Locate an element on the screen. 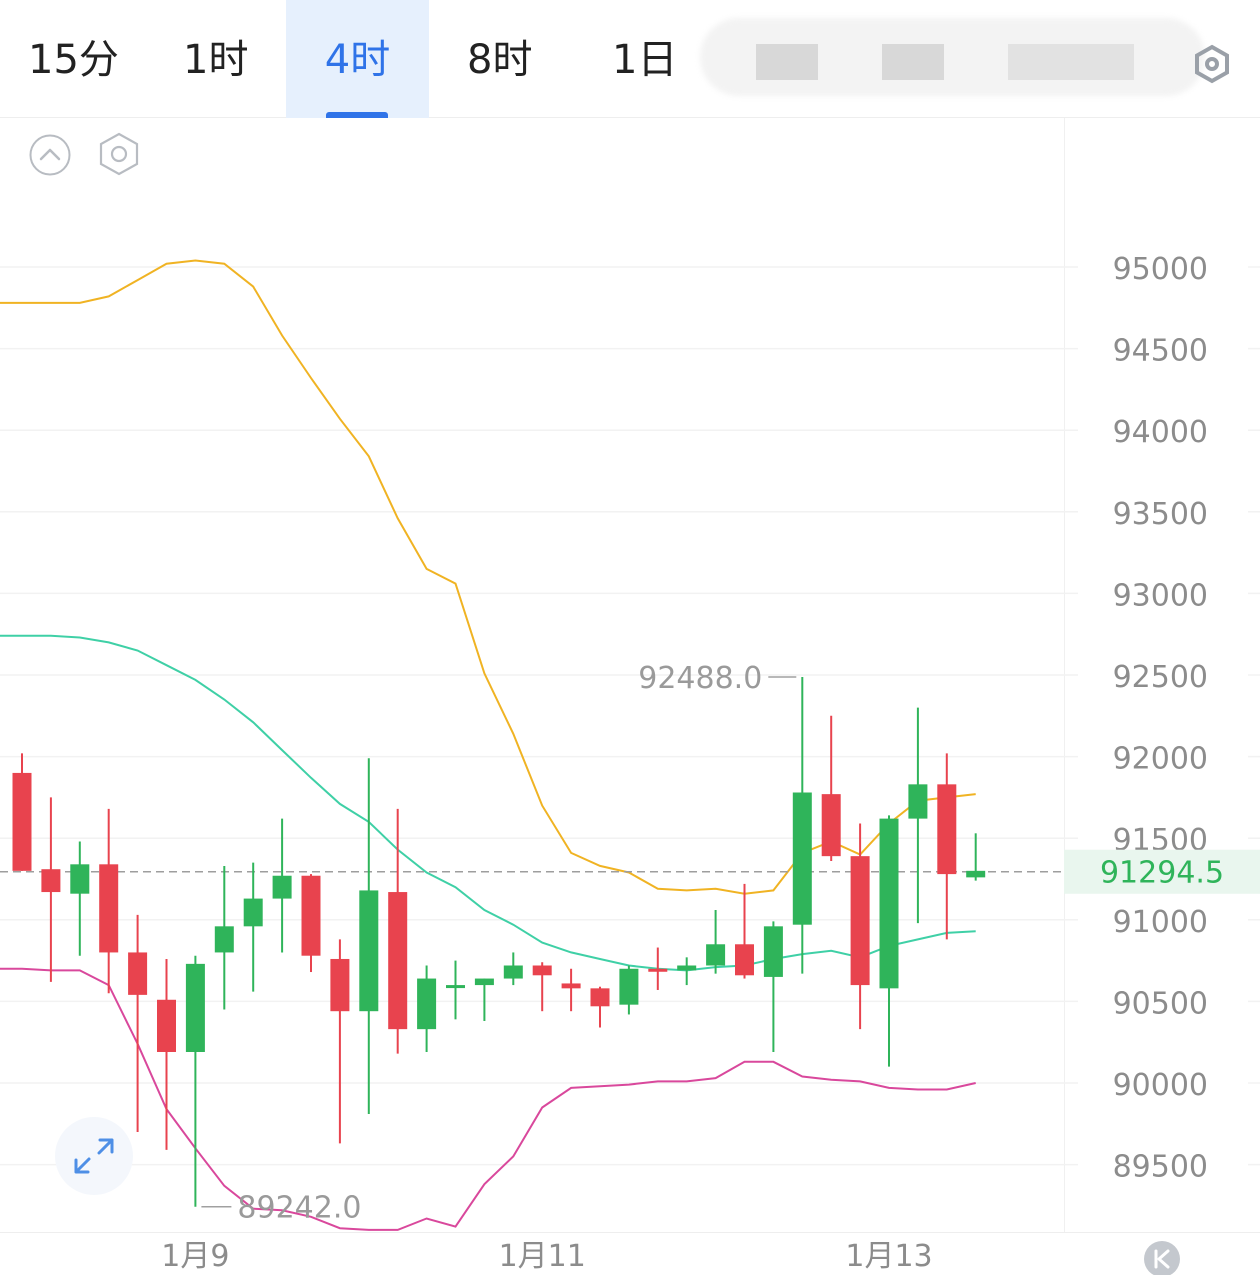  y-tick-label: 93500 is located at coordinates (1160, 514).